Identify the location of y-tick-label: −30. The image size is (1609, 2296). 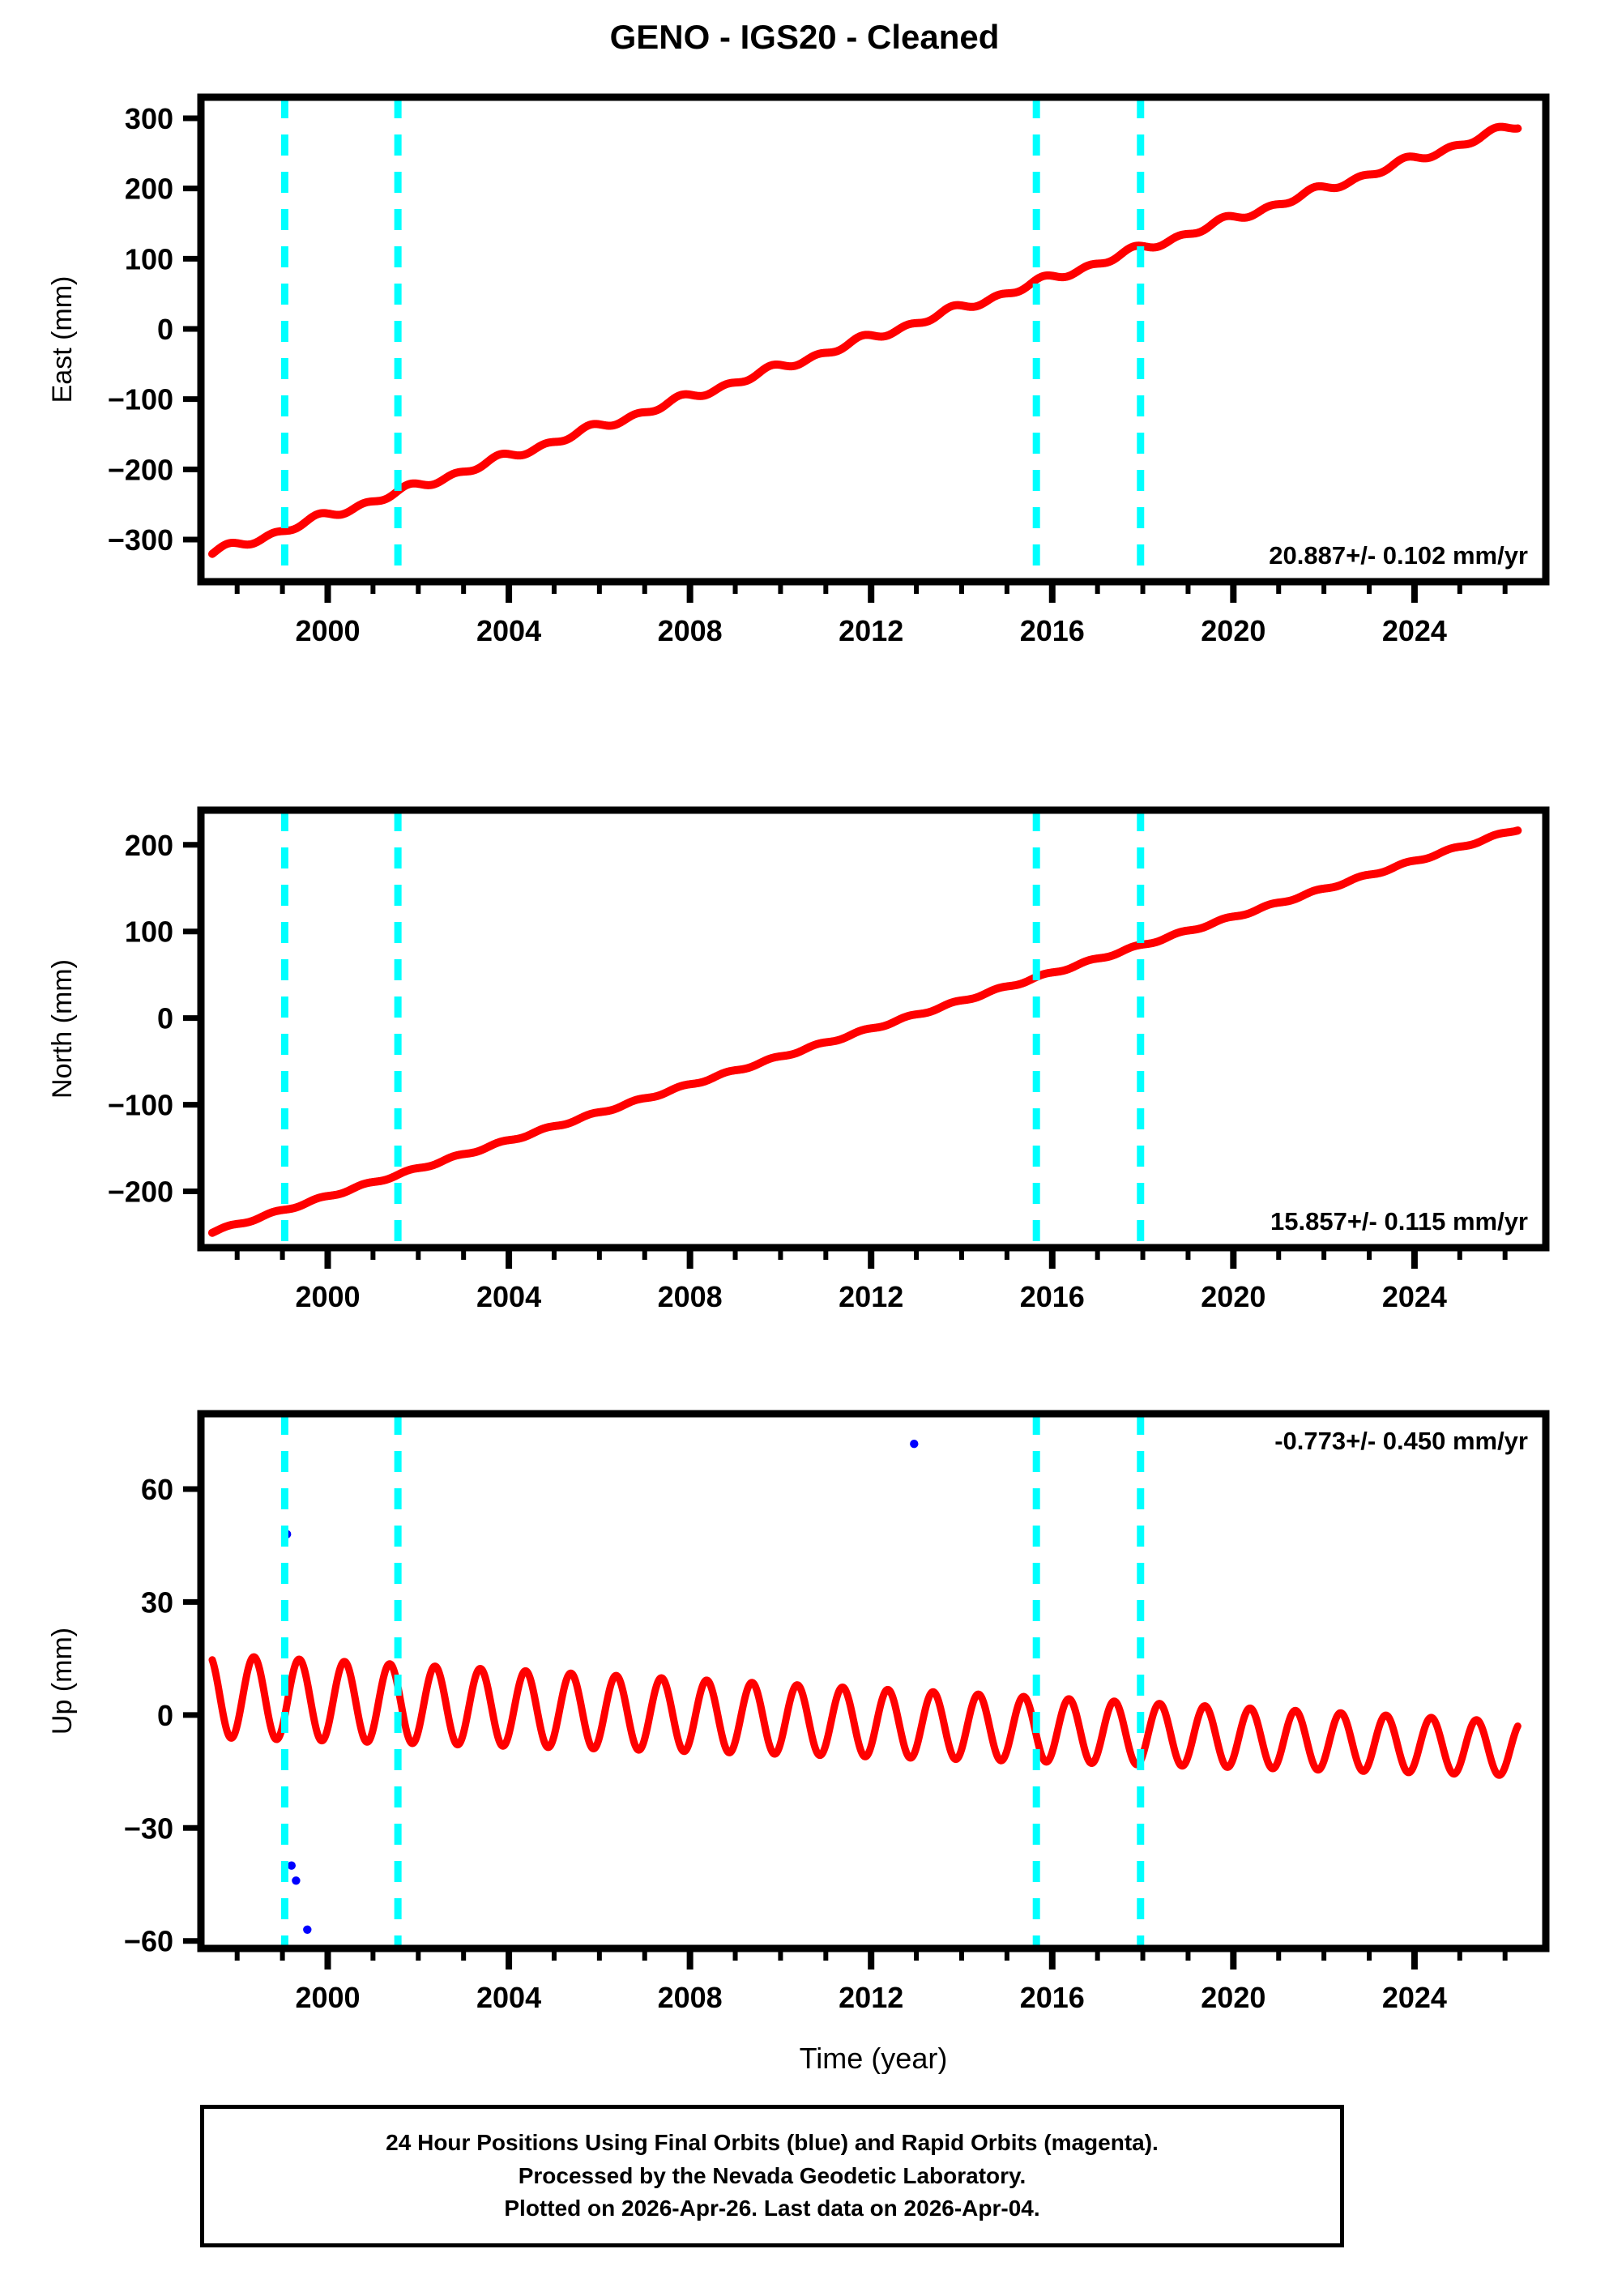
(148, 1829).